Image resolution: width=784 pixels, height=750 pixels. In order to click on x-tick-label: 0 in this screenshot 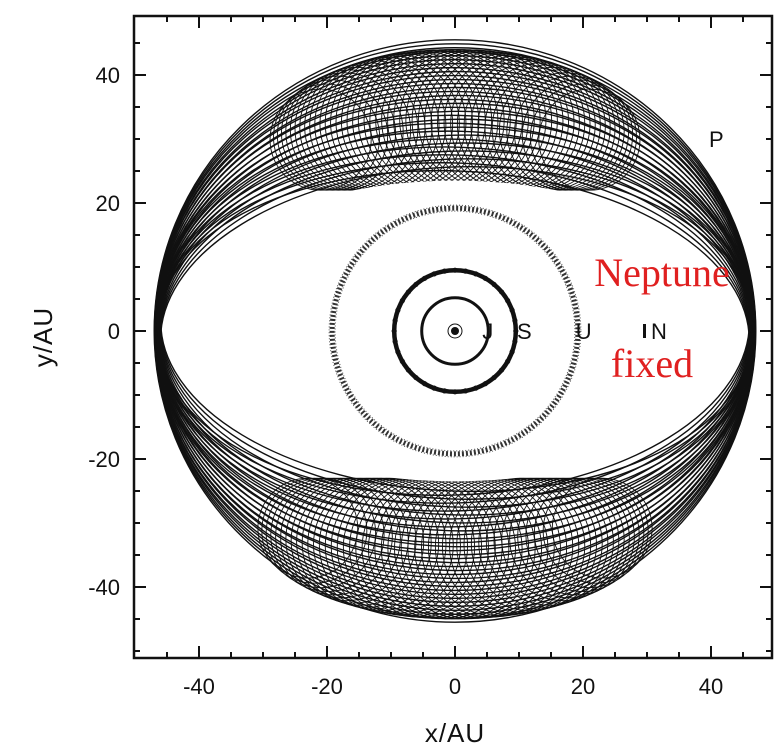, I will do `click(455, 686)`.